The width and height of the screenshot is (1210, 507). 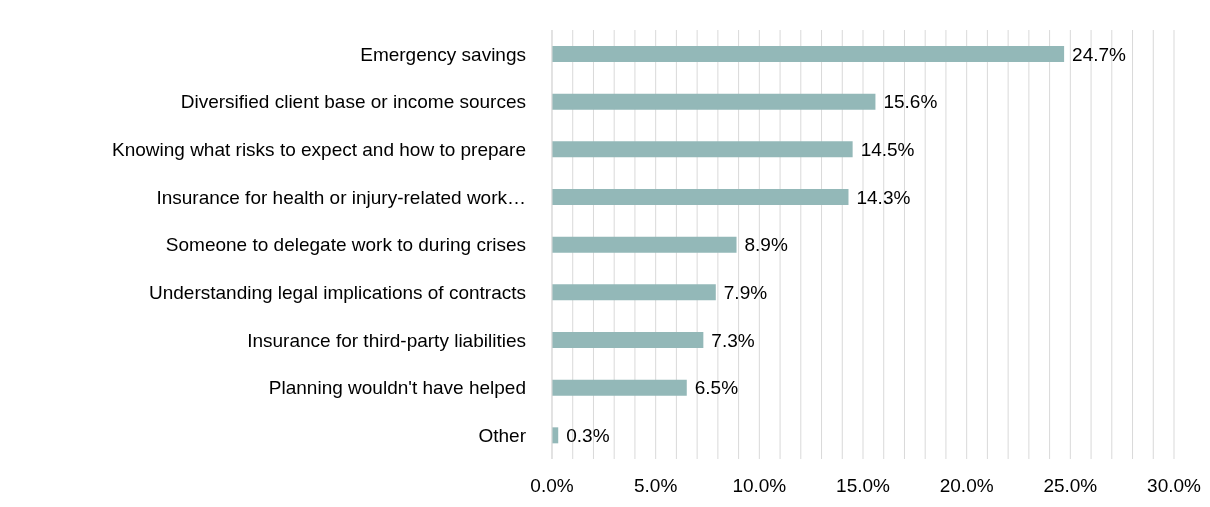 What do you see at coordinates (863, 486) in the screenshot?
I see `x-tick-label: 15.0%` at bounding box center [863, 486].